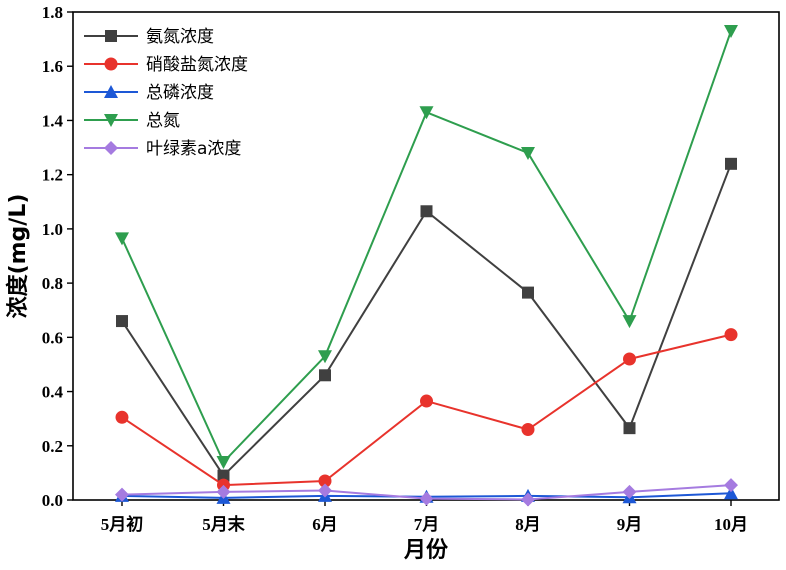 The height and width of the screenshot is (570, 786). Describe the element at coordinates (52, 12) in the screenshot. I see `y-tick-label: 1.8` at that location.